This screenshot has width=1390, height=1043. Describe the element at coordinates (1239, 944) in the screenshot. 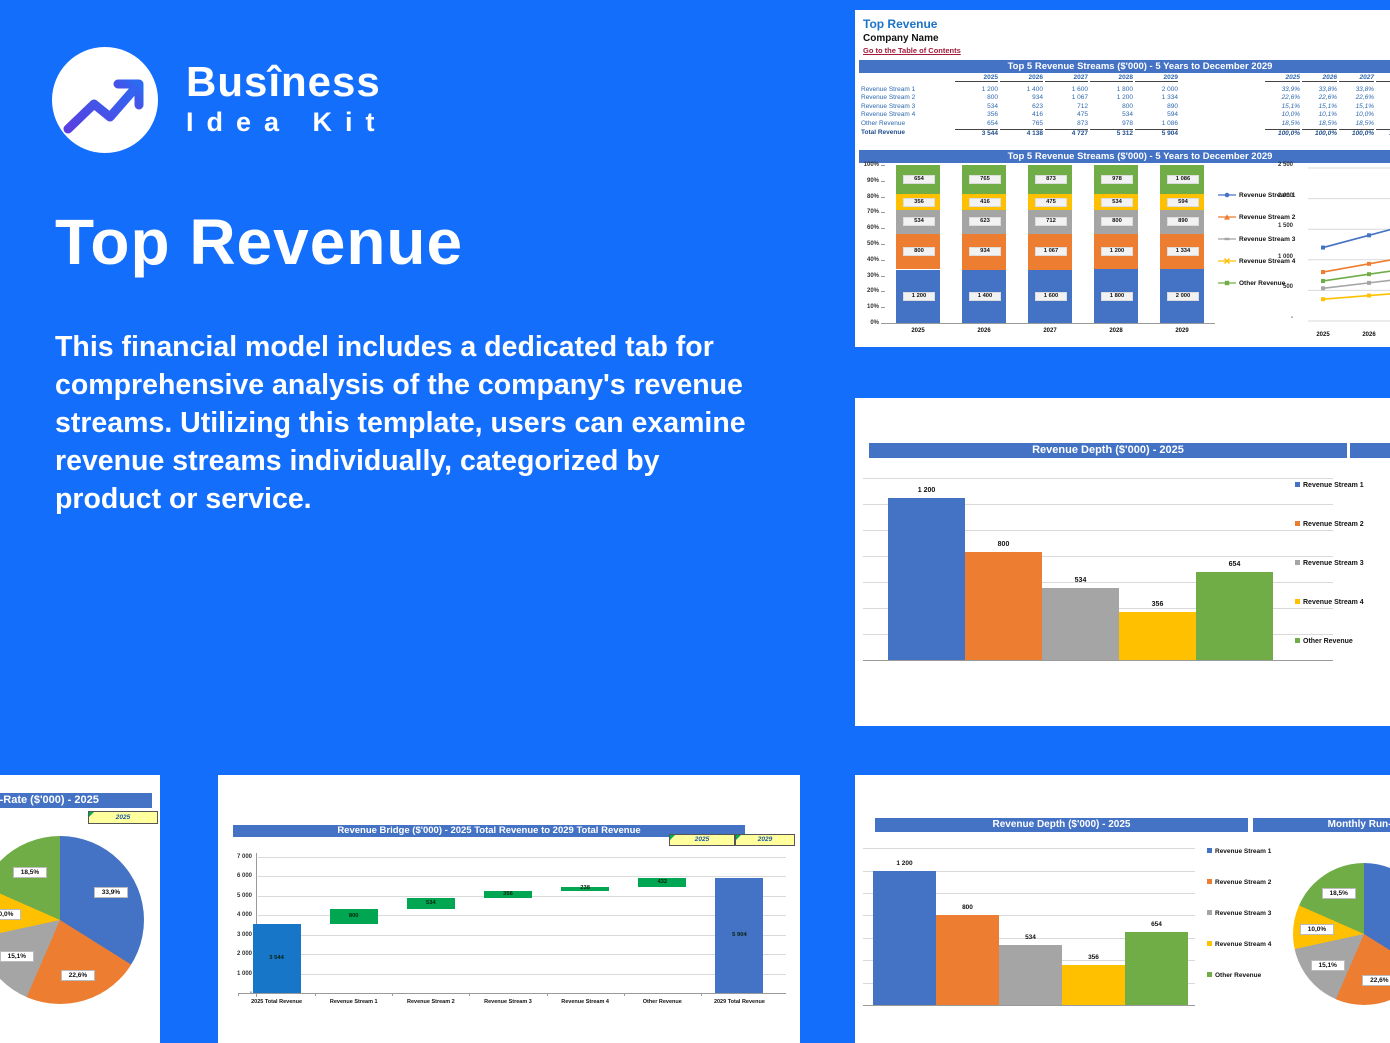

I see `legend-item: Revenue Stream 4` at that location.